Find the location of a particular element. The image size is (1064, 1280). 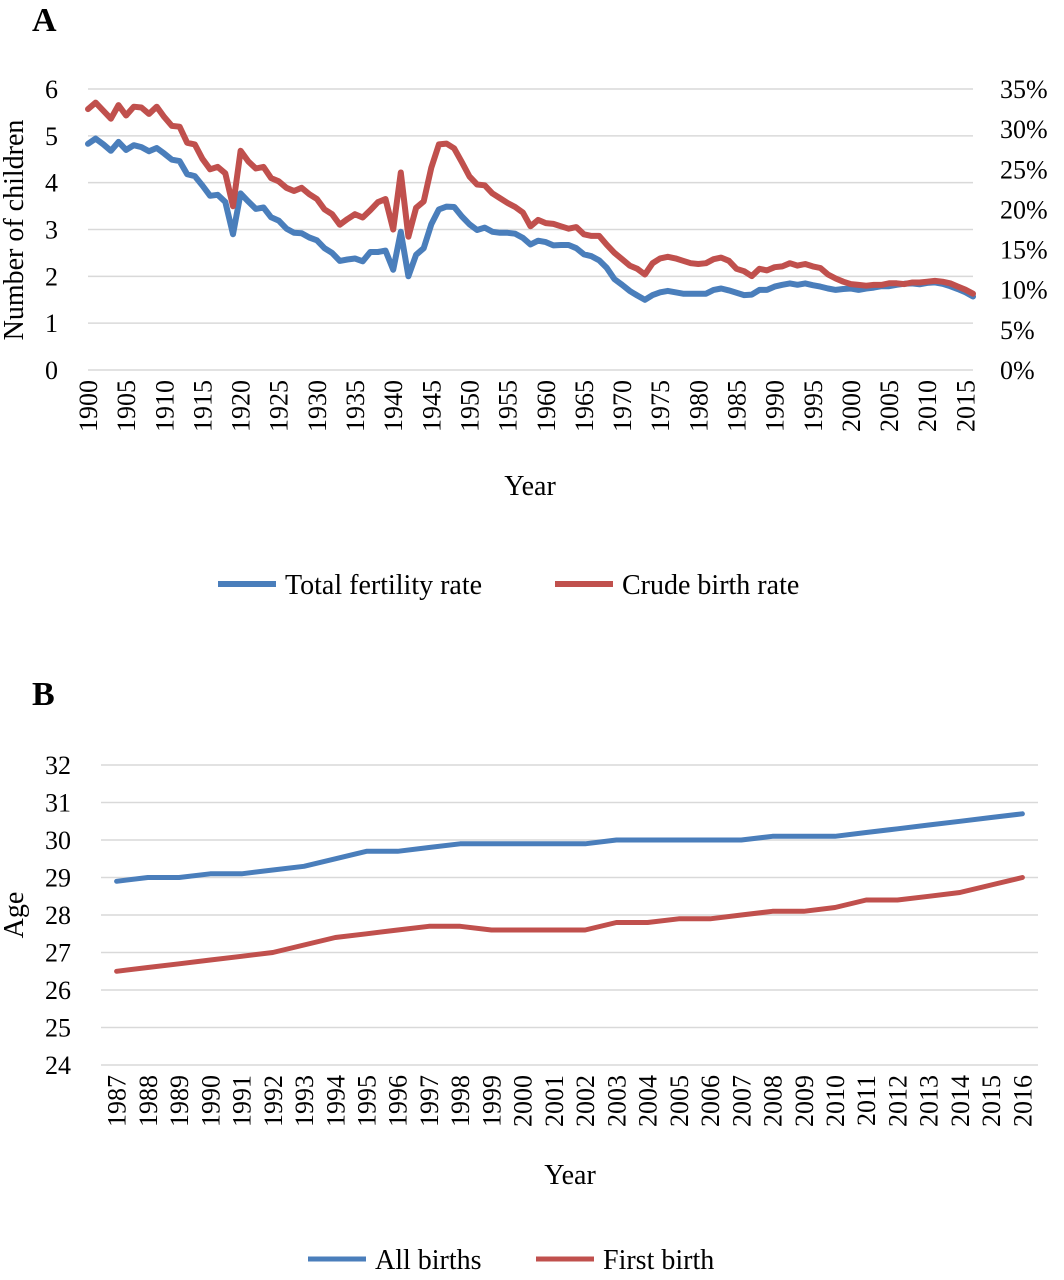

b-x-tick-label: 1997 is located at coordinates (429, 1101).